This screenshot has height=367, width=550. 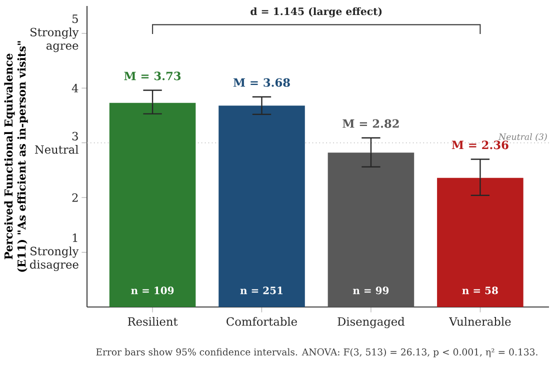 I want to click on x-tick-label: Resilient, so click(x=153, y=321).